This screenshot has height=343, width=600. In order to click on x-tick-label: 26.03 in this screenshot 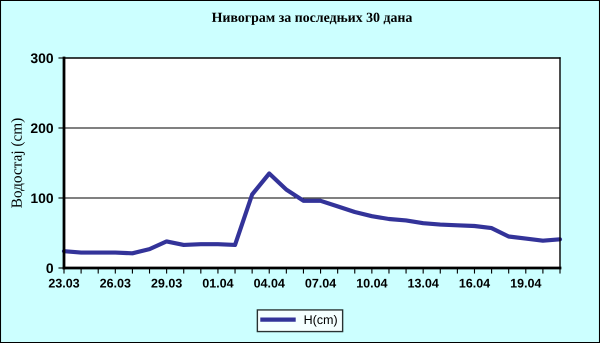, I will do `click(115, 283)`.